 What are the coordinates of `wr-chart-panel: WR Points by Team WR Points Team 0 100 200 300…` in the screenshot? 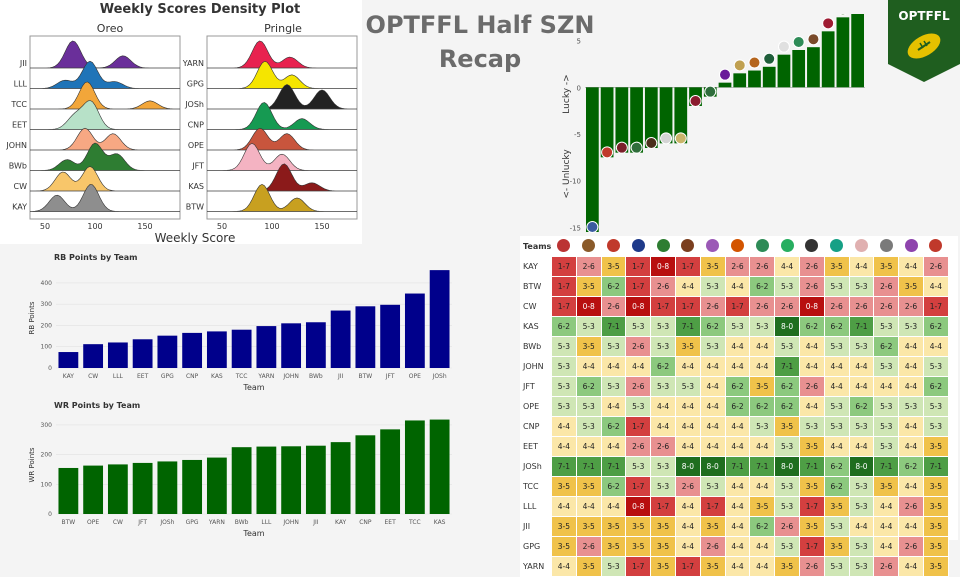 It's located at (240, 467).